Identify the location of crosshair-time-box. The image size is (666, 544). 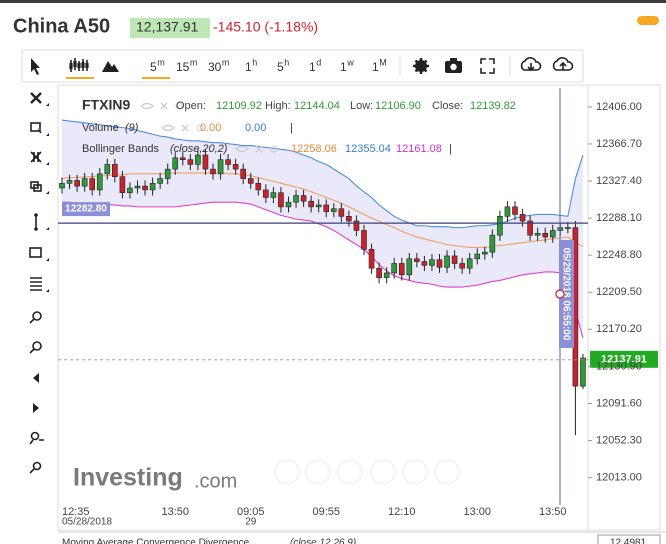
(566, 294).